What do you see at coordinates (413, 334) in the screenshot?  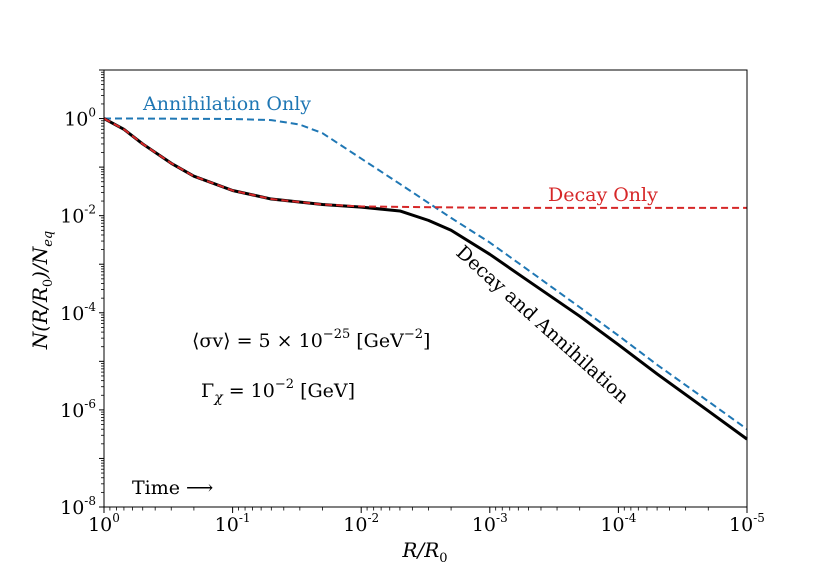 I see `cross-section-unit-exponent: −2` at bounding box center [413, 334].